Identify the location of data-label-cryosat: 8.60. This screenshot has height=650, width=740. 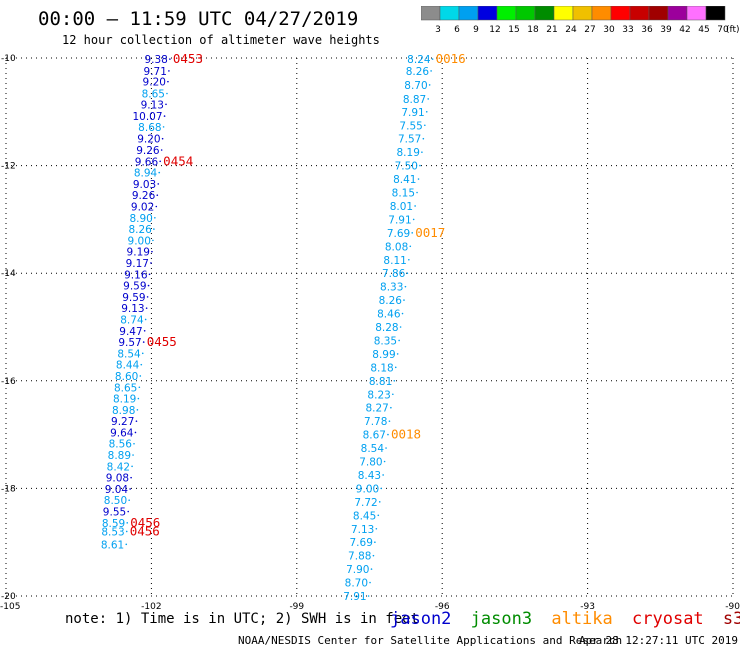
(126, 377).